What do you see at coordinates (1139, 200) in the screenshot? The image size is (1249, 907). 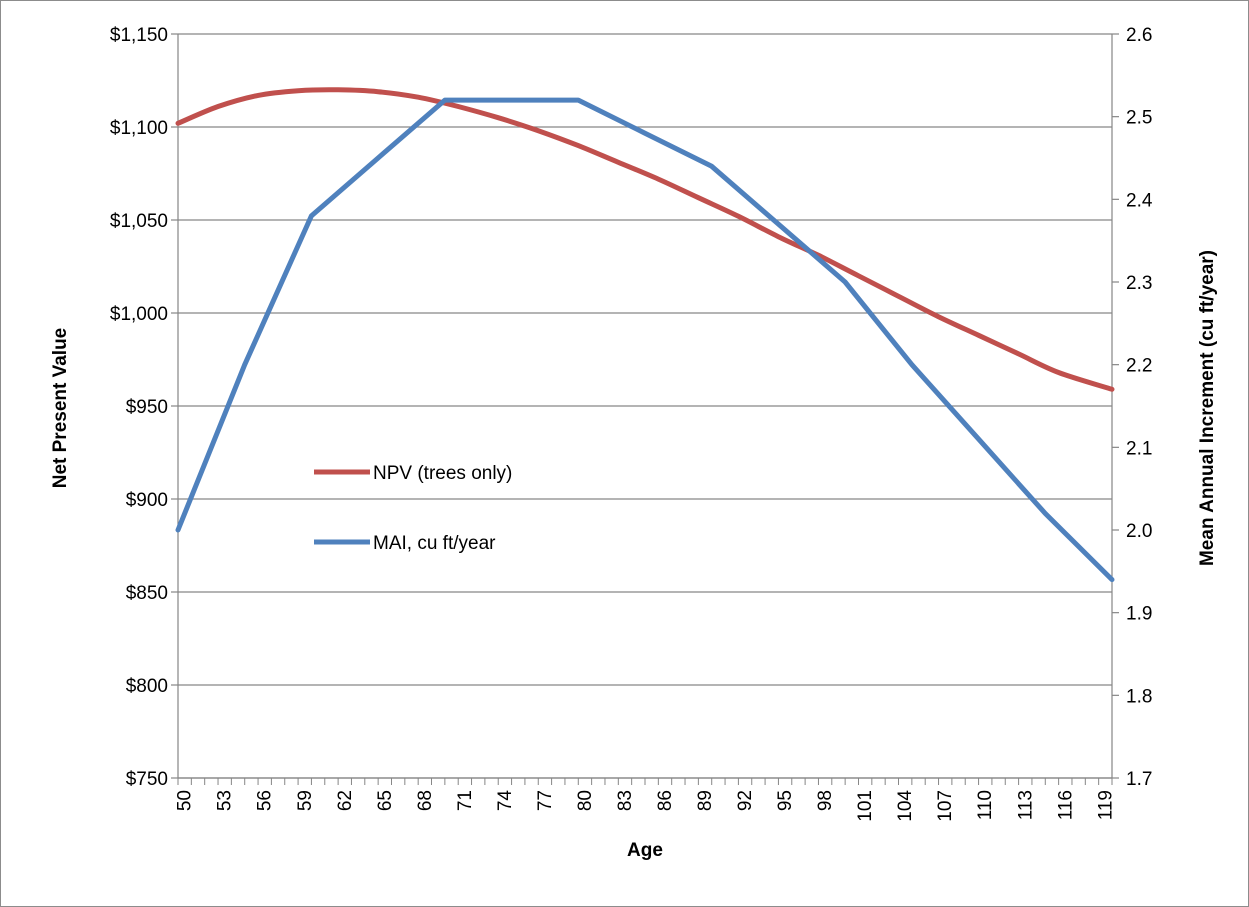 I see `y-right-tick-label: 2.4` at bounding box center [1139, 200].